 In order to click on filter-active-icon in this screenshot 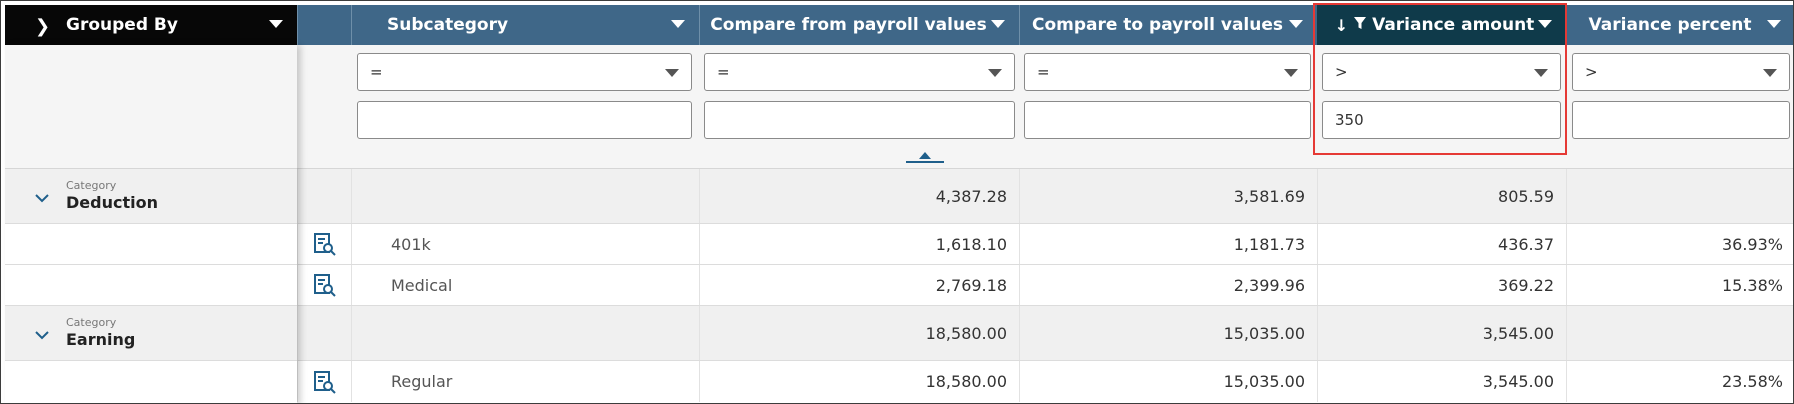, I will do `click(1360, 25)`.